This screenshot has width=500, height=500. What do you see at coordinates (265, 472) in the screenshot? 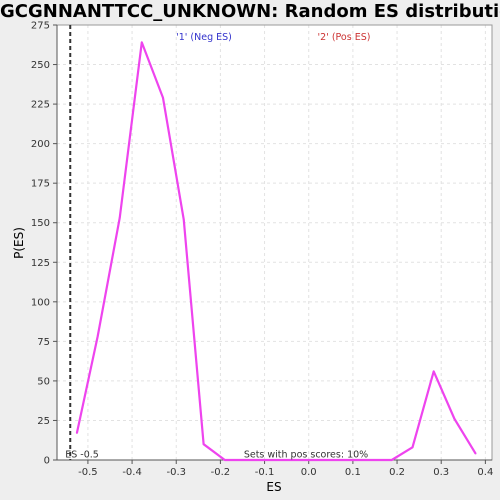
I see `x-tick-label: -0.1` at bounding box center [265, 472].